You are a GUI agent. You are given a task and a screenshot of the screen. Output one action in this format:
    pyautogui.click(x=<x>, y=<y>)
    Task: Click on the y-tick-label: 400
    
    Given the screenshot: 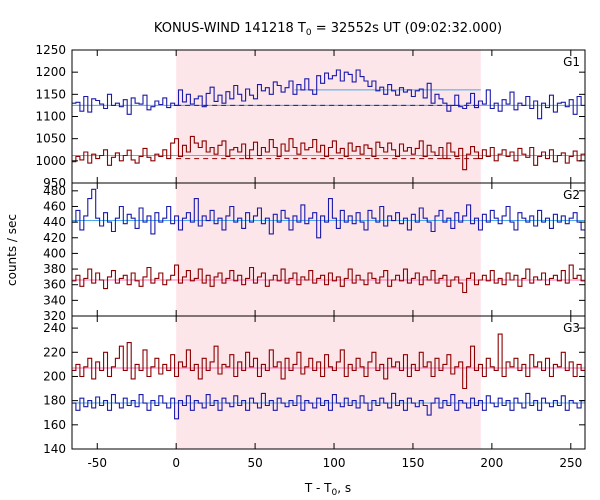 What is the action you would take?
    pyautogui.click(x=54, y=253)
    